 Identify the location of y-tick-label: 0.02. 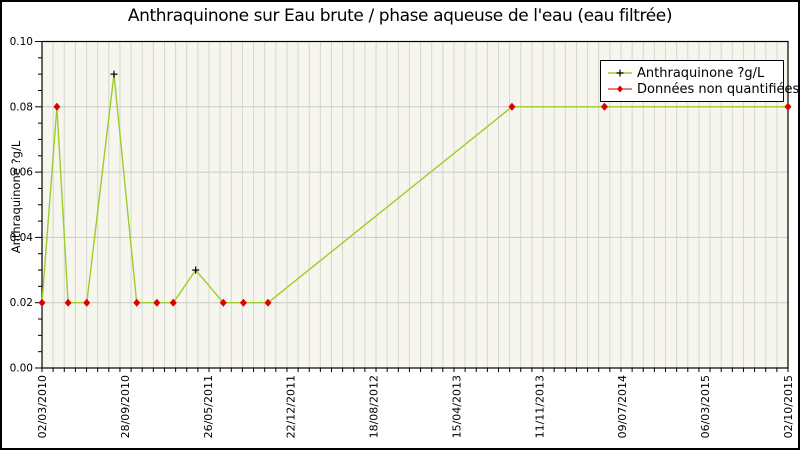
(21, 303).